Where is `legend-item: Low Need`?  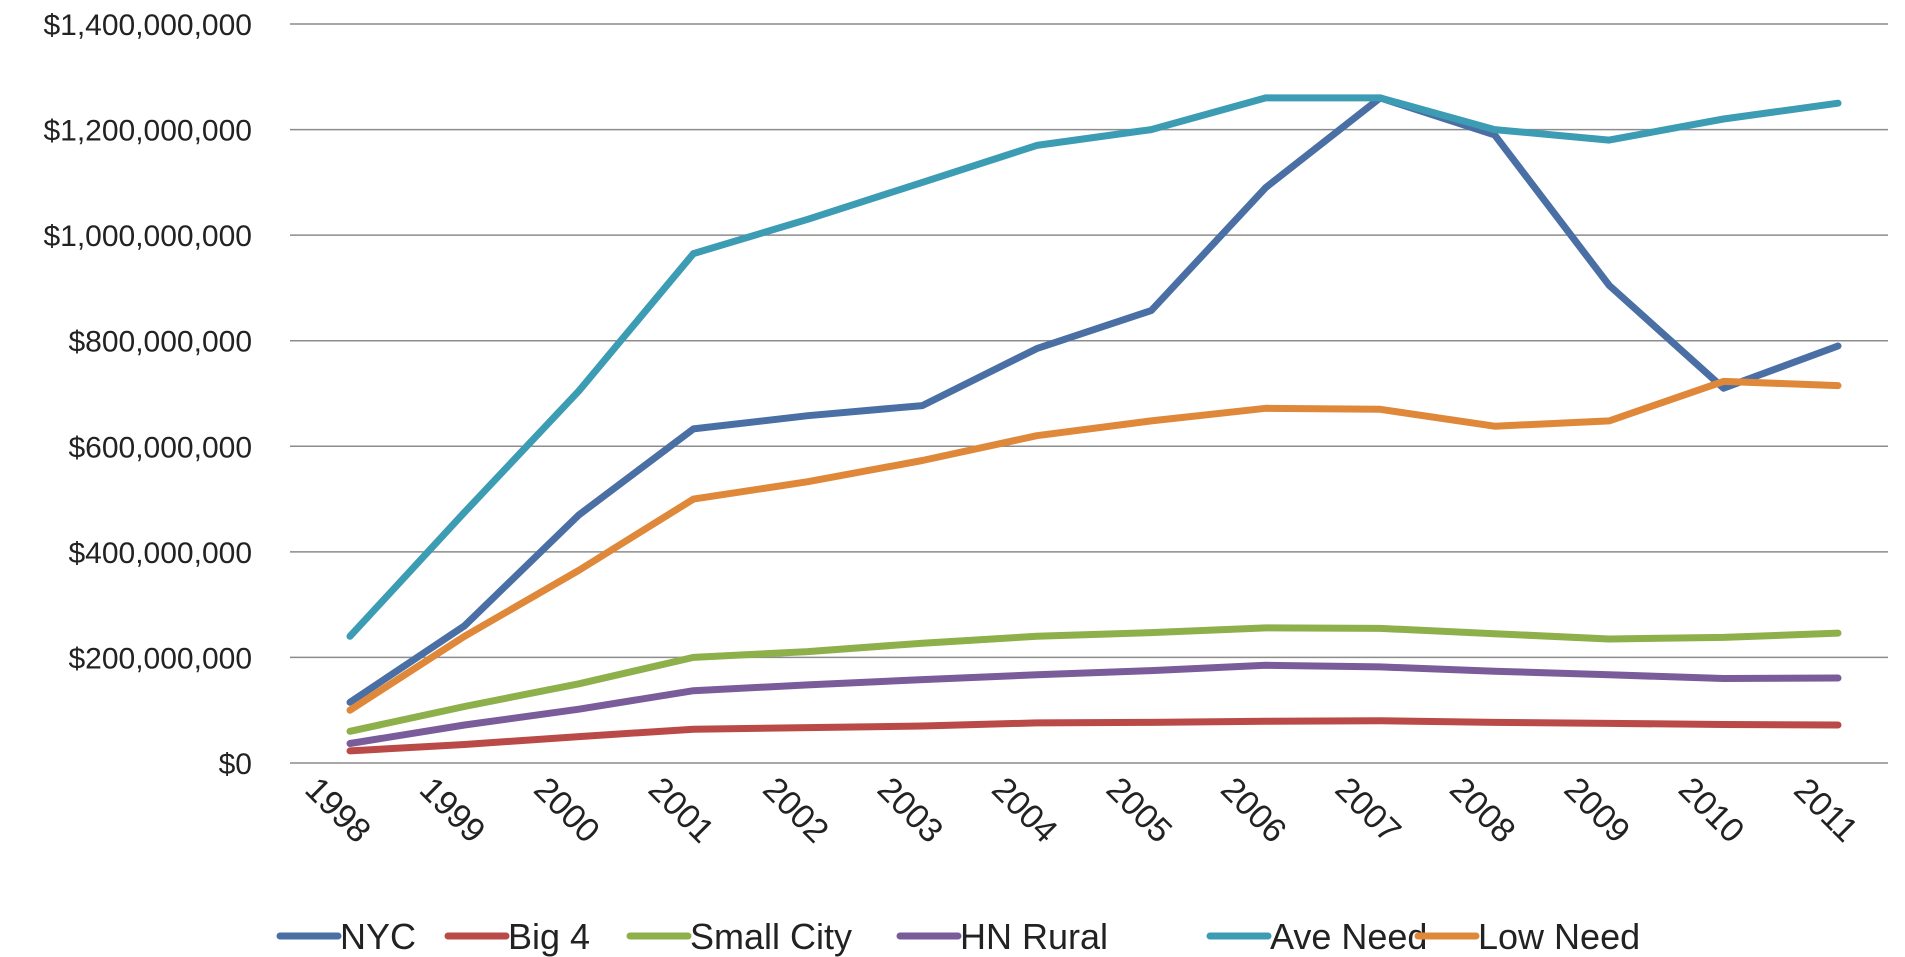 legend-item: Low Need is located at coordinates (1527, 936).